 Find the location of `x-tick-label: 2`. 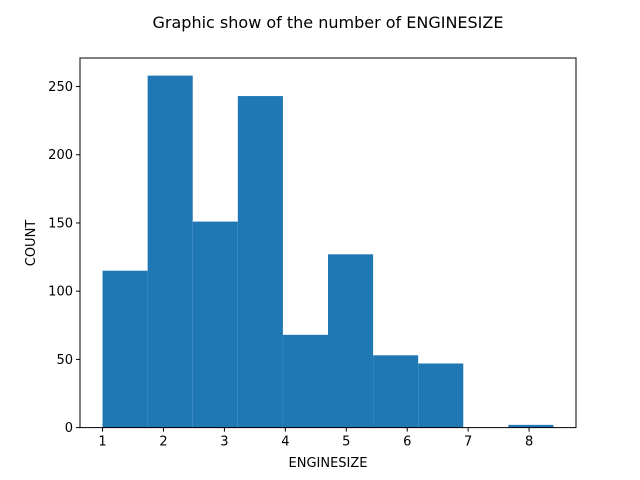

x-tick-label: 2 is located at coordinates (163, 442).